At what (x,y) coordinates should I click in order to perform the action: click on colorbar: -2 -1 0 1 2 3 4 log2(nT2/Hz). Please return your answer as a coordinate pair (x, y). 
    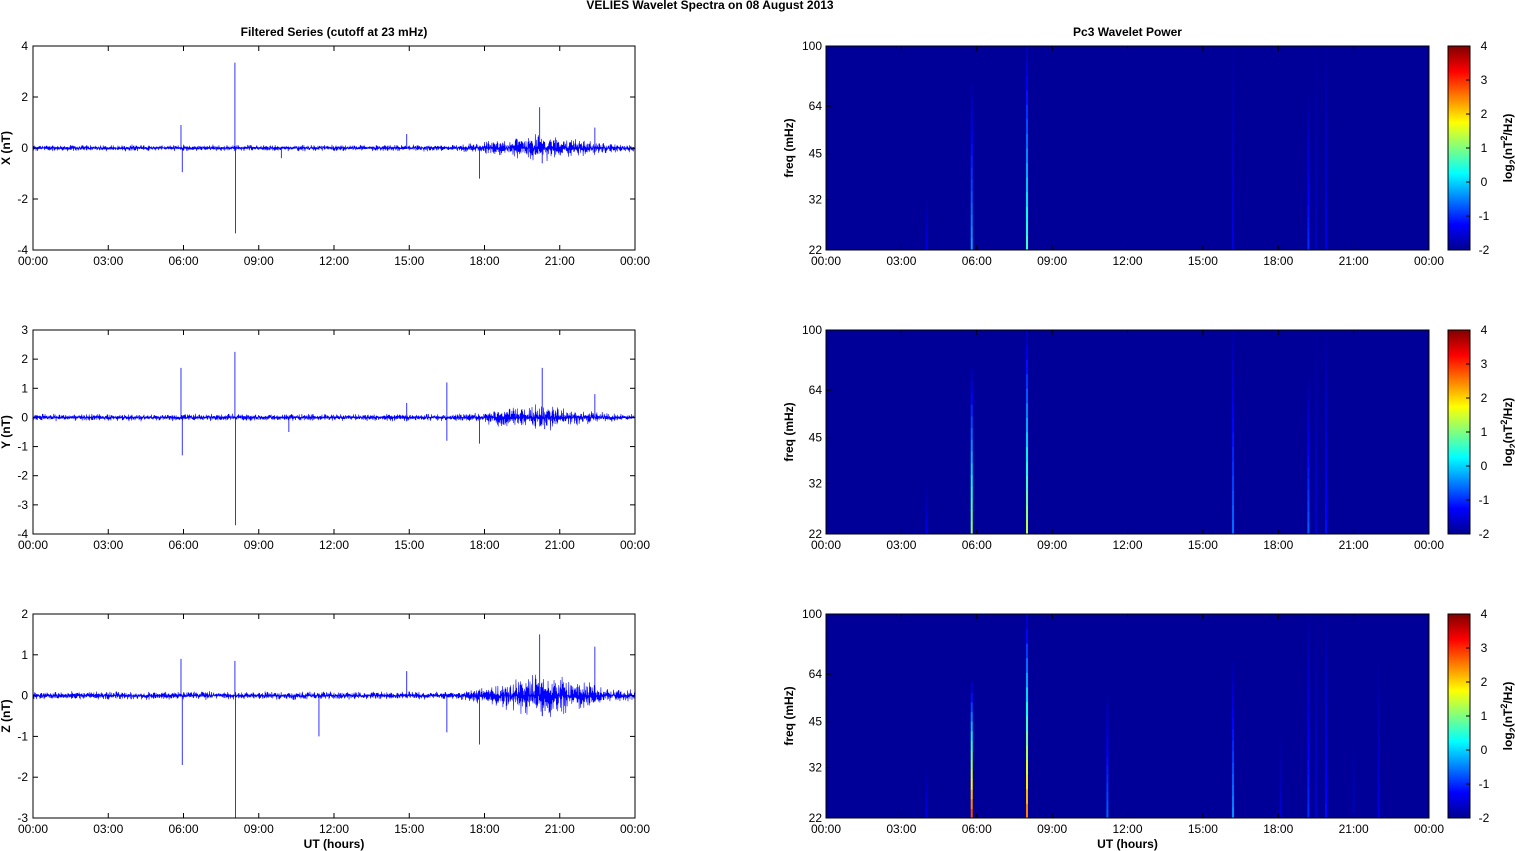
    Looking at the image, I should click on (1481, 148).